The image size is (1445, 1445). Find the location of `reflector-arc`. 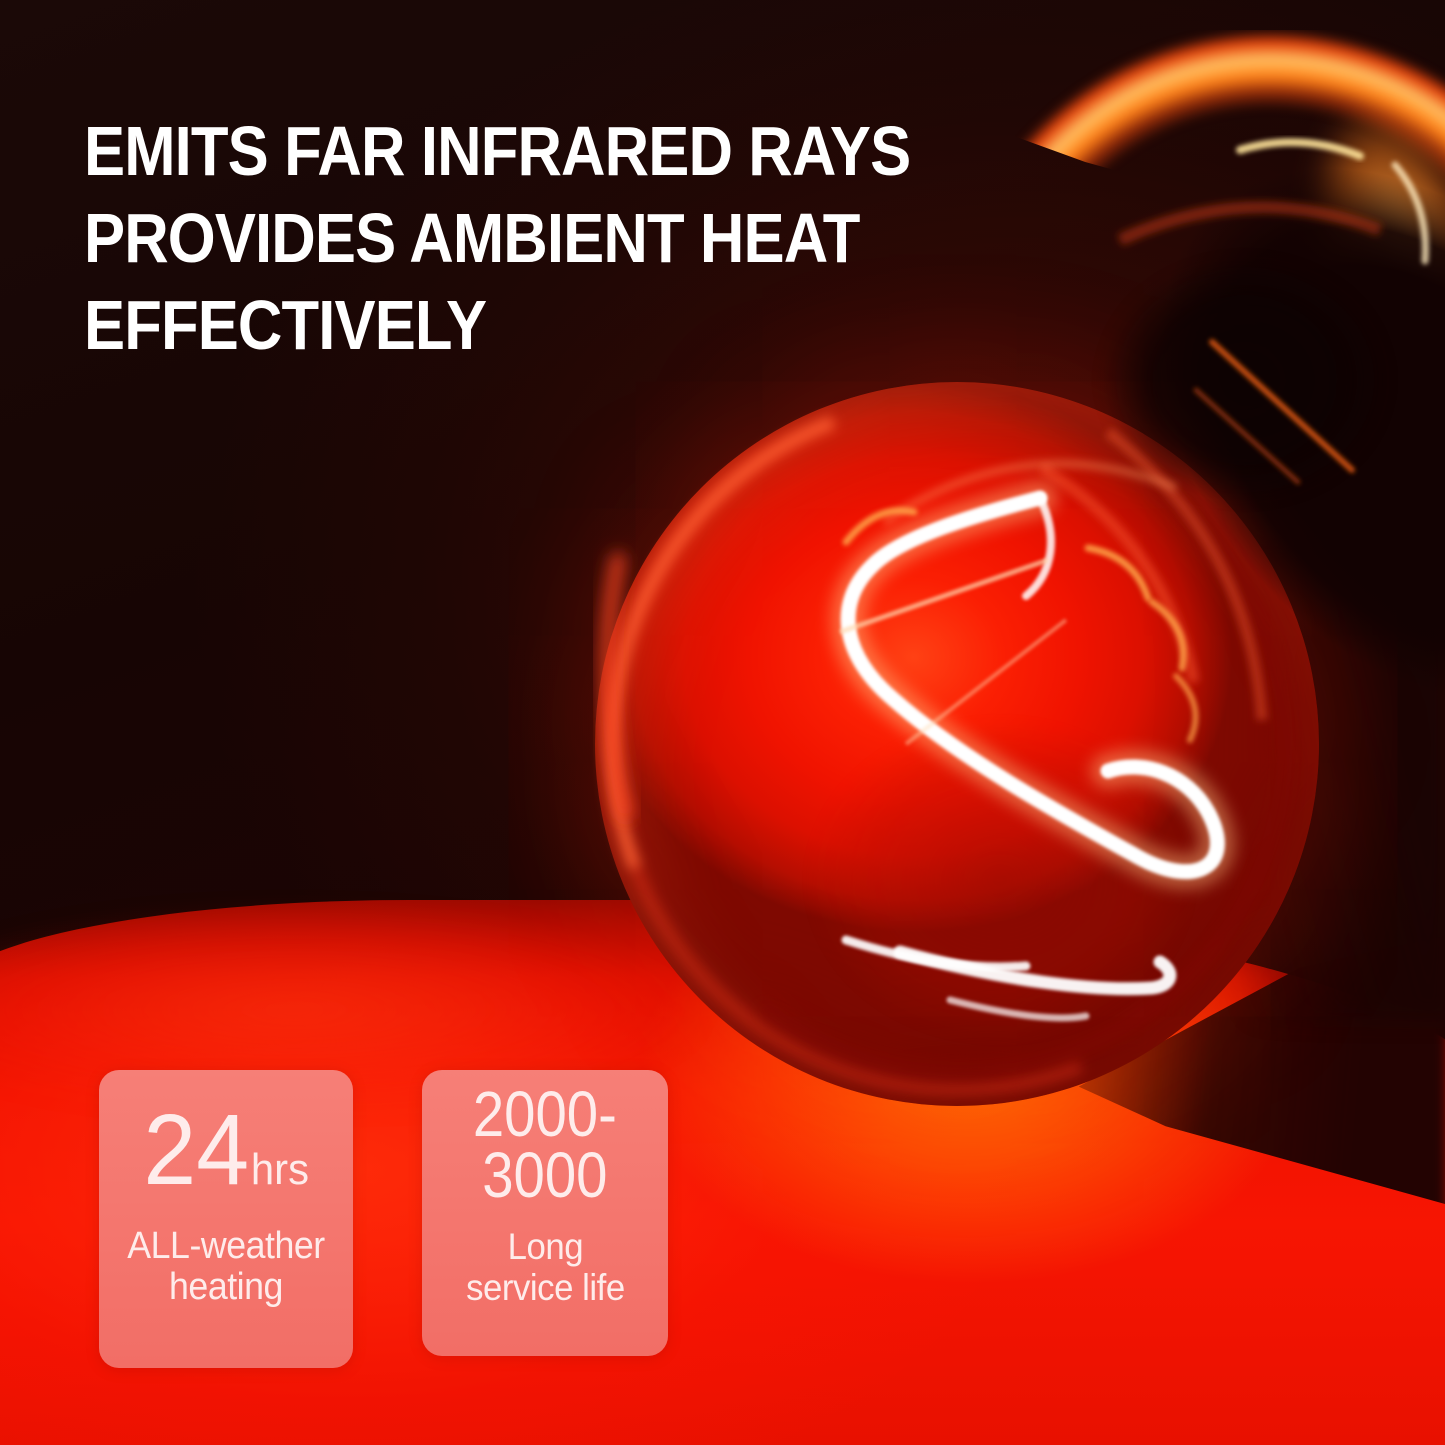

reflector-arc is located at coordinates (1186, 574).